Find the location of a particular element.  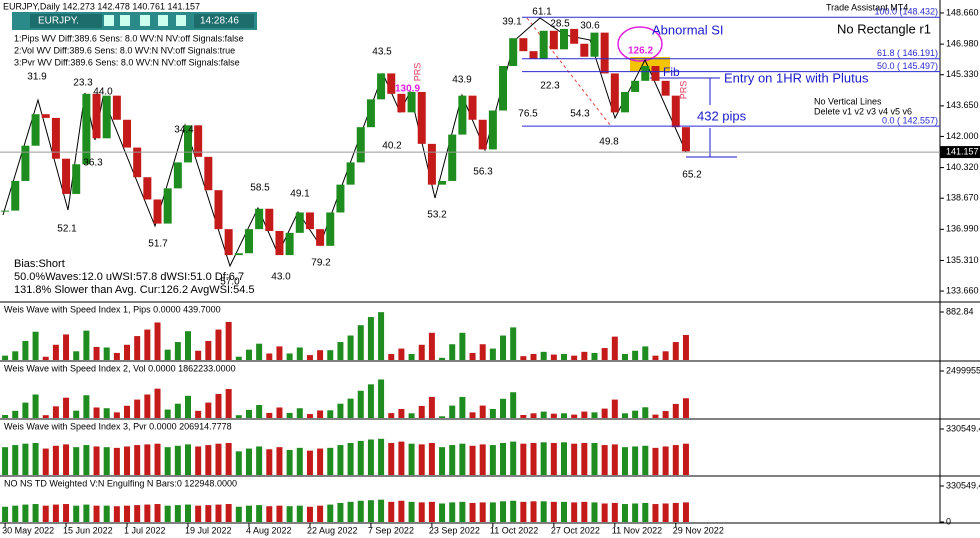

price-label: 141.157 is located at coordinates (962, 151).